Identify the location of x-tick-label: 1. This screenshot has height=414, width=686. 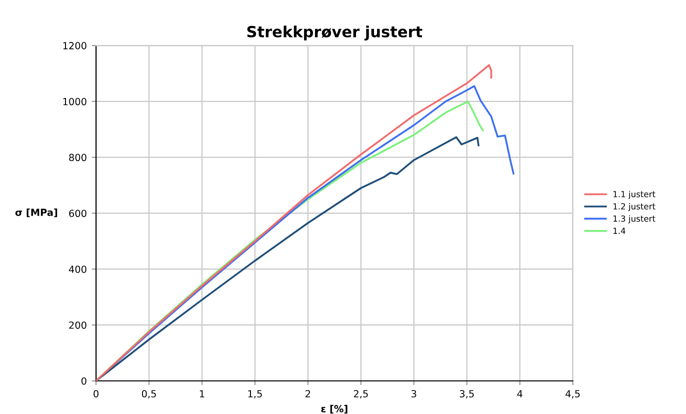
(202, 394).